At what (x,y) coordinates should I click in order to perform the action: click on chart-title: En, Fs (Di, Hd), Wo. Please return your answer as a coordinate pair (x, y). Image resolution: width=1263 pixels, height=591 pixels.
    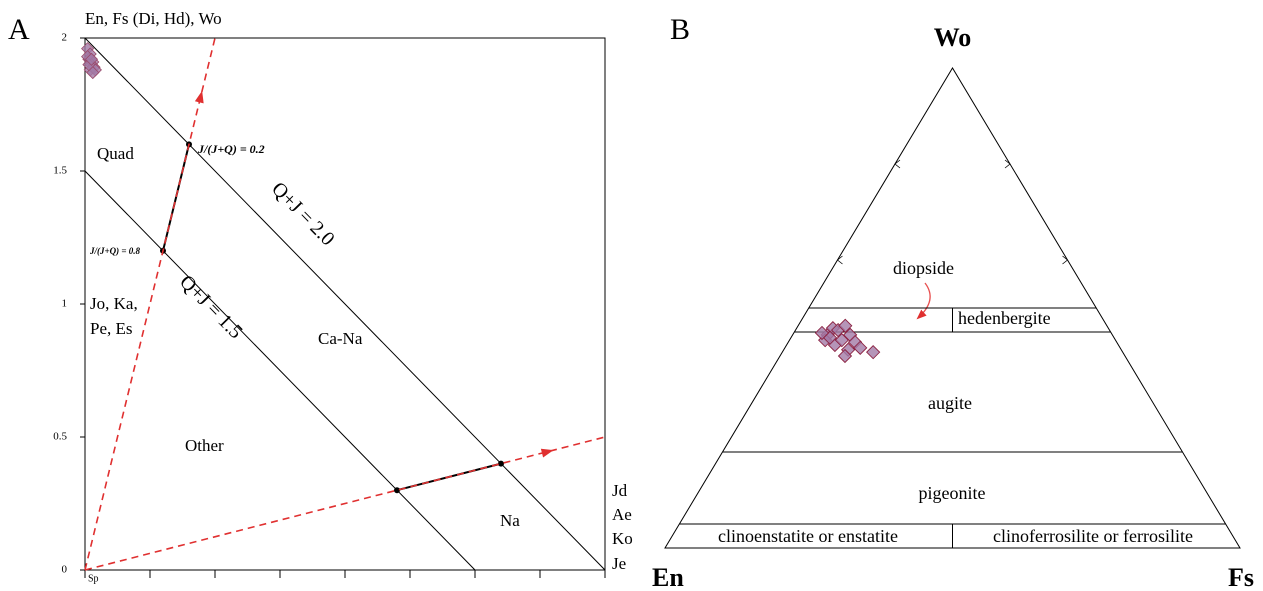
    Looking at the image, I should click on (153, 18).